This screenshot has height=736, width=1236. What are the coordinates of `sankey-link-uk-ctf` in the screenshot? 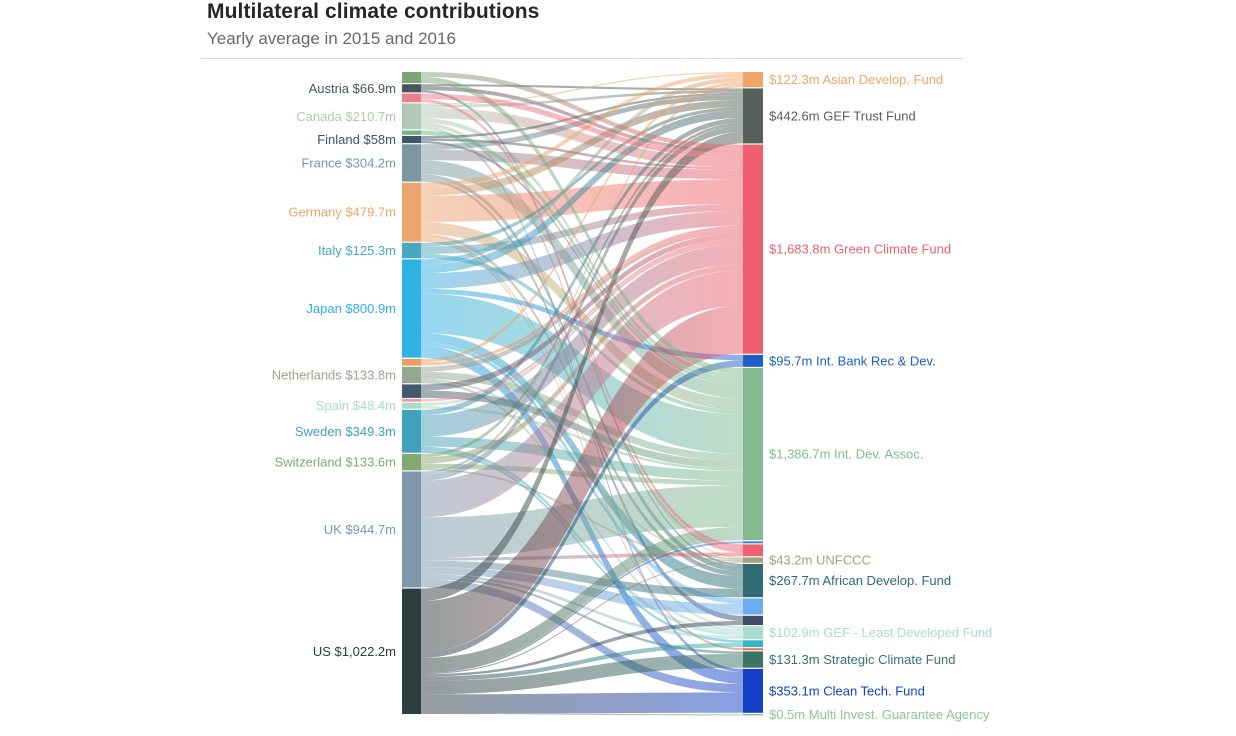 It's located at (582, 636).